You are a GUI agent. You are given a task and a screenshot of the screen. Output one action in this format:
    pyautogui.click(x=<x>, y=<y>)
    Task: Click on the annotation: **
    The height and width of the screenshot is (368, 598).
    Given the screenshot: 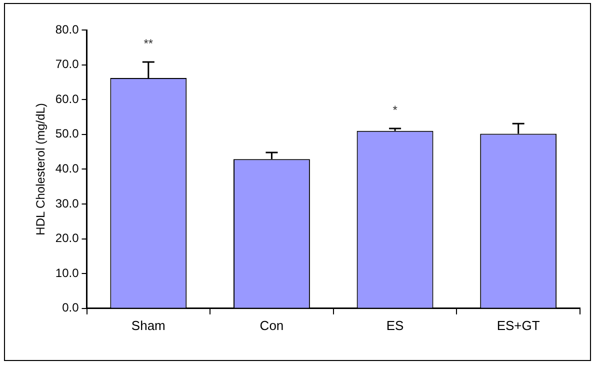 What is the action you would take?
    pyautogui.click(x=149, y=43)
    